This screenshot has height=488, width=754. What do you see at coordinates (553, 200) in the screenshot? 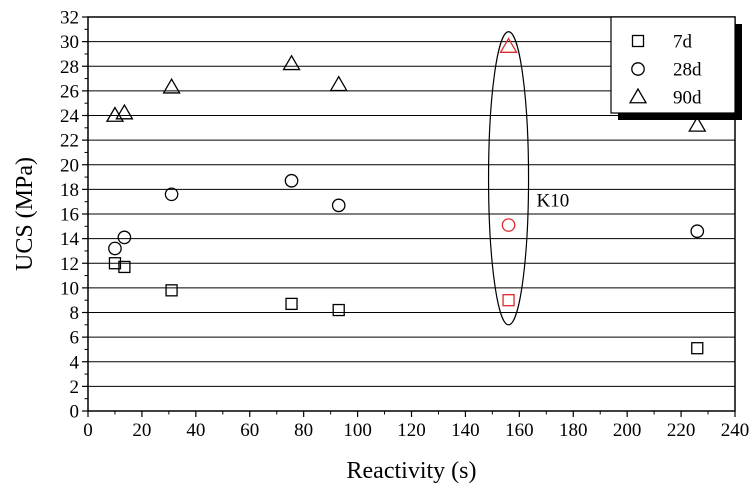
I see `highlight-label: K10` at bounding box center [553, 200].